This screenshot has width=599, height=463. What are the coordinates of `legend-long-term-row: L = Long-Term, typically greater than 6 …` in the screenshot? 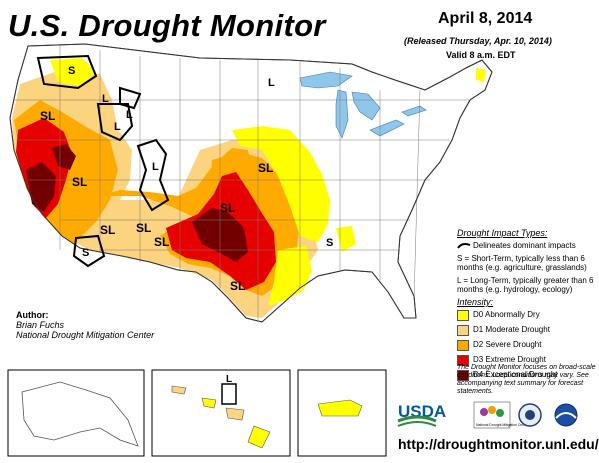 It's located at (527, 285).